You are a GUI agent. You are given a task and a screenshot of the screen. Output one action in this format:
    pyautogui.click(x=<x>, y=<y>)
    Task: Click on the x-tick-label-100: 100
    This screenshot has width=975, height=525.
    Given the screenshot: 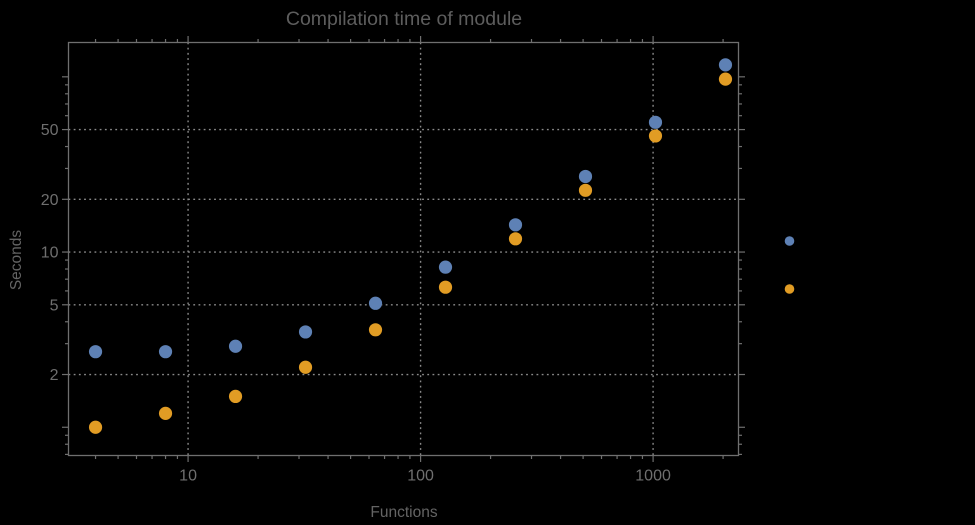 What is the action you would take?
    pyautogui.click(x=420, y=476)
    